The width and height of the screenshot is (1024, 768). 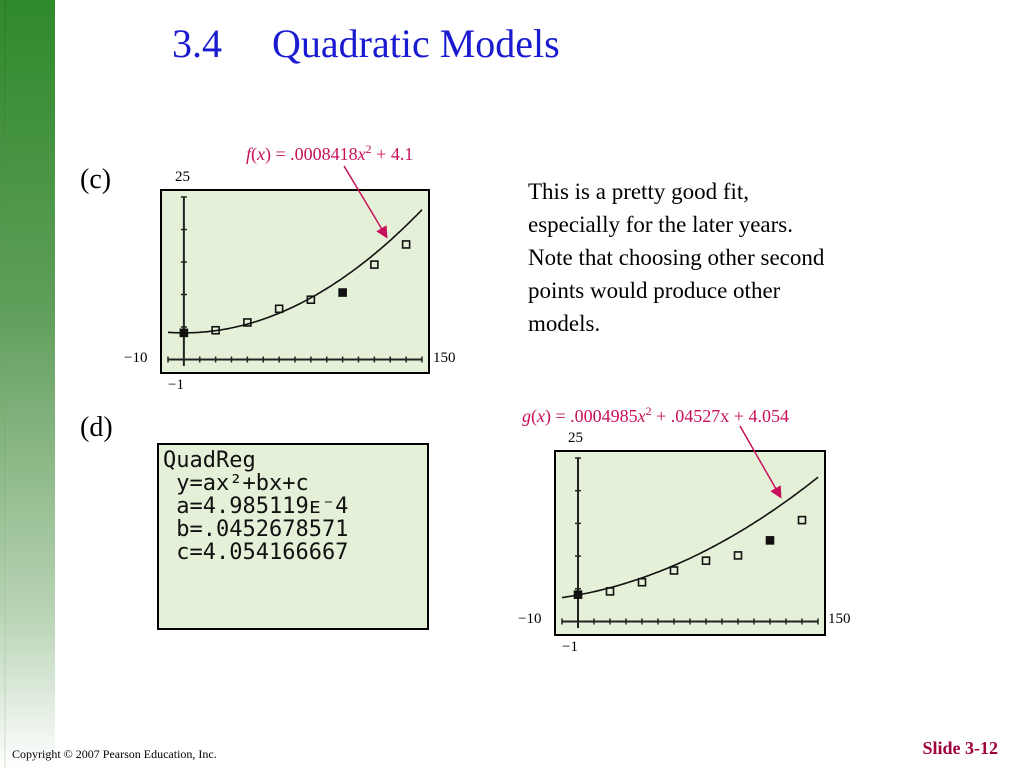 I want to click on graph-screen-c, so click(x=295, y=281).